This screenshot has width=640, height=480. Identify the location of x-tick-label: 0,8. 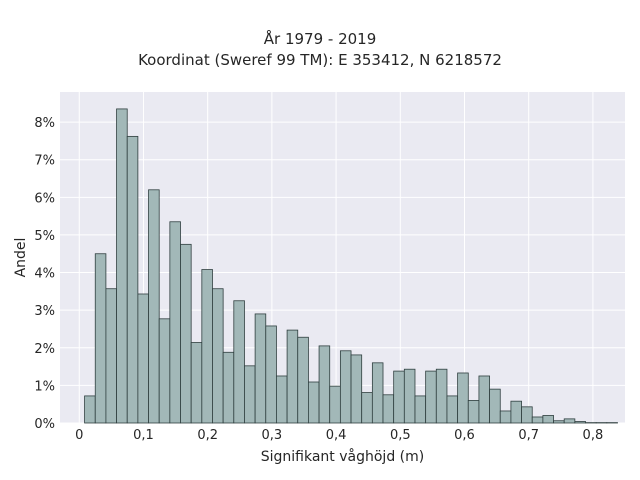
(593, 435).